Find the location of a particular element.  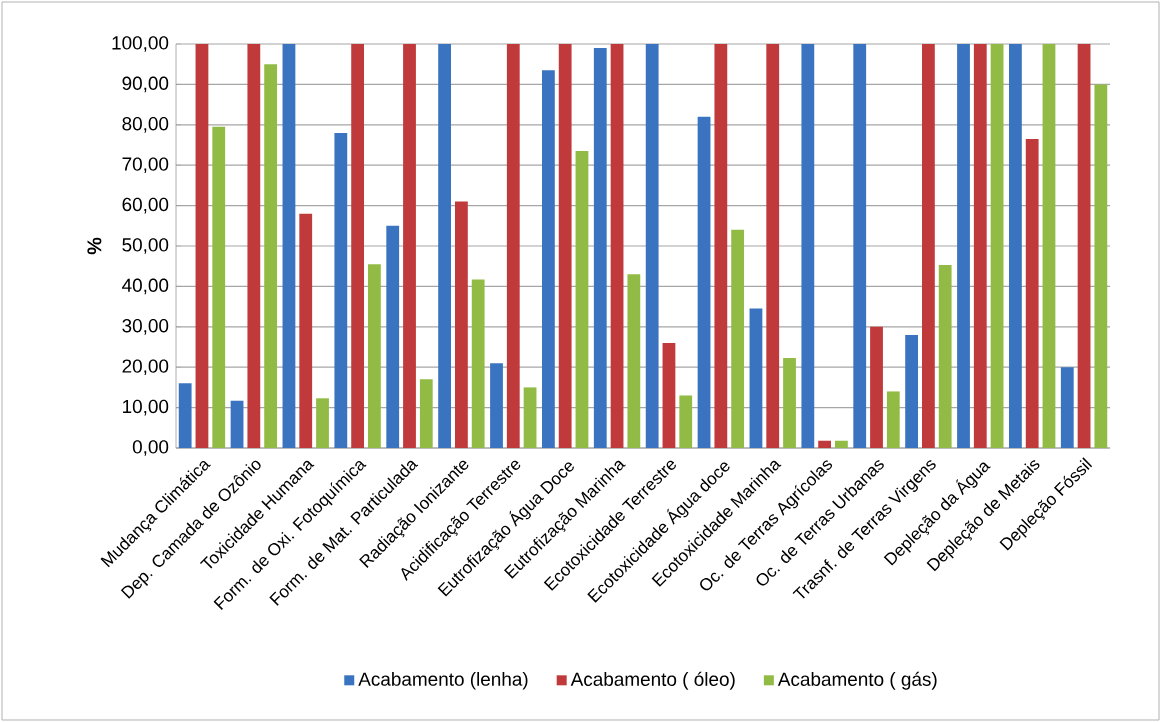

y-tick-label: 10,00 is located at coordinates (146, 407).